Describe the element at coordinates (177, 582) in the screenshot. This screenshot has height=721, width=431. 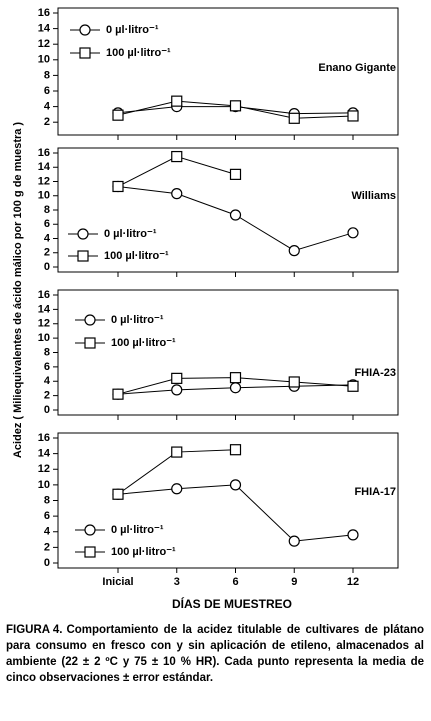
I see `x-tick-label: 3` at that location.